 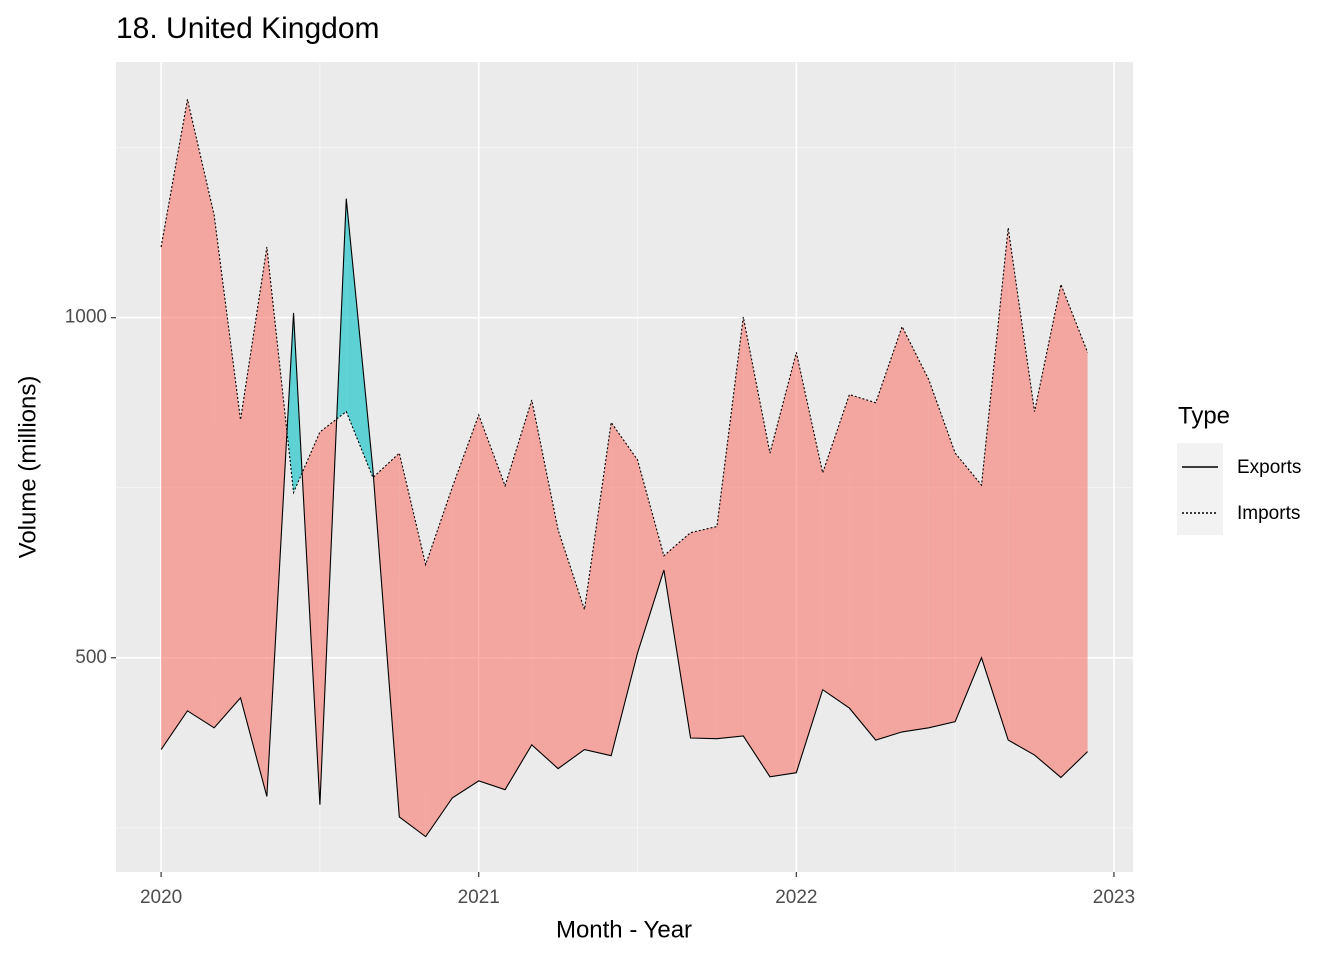 What do you see at coordinates (1268, 513) in the screenshot?
I see `legend-label: Imports` at bounding box center [1268, 513].